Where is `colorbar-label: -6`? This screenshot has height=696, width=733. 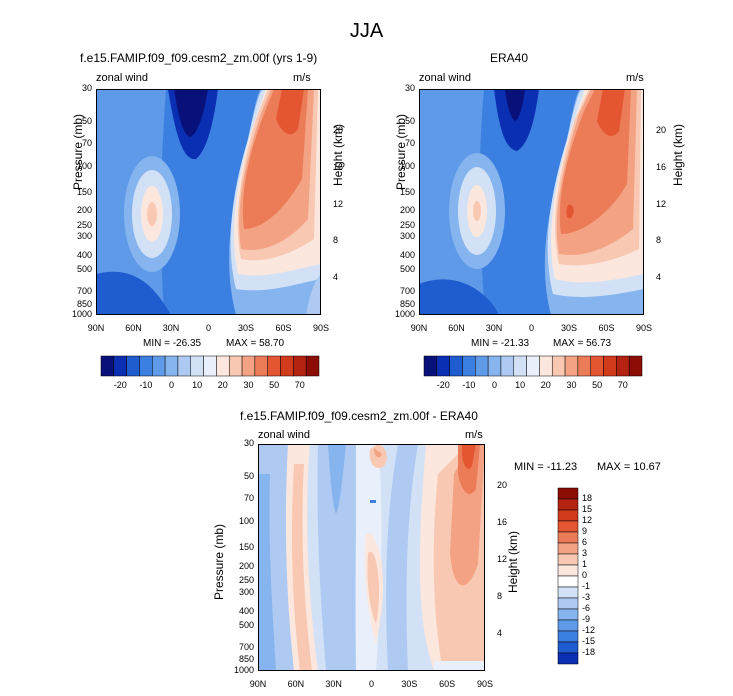
colorbar-label: -6 is located at coordinates (586, 608).